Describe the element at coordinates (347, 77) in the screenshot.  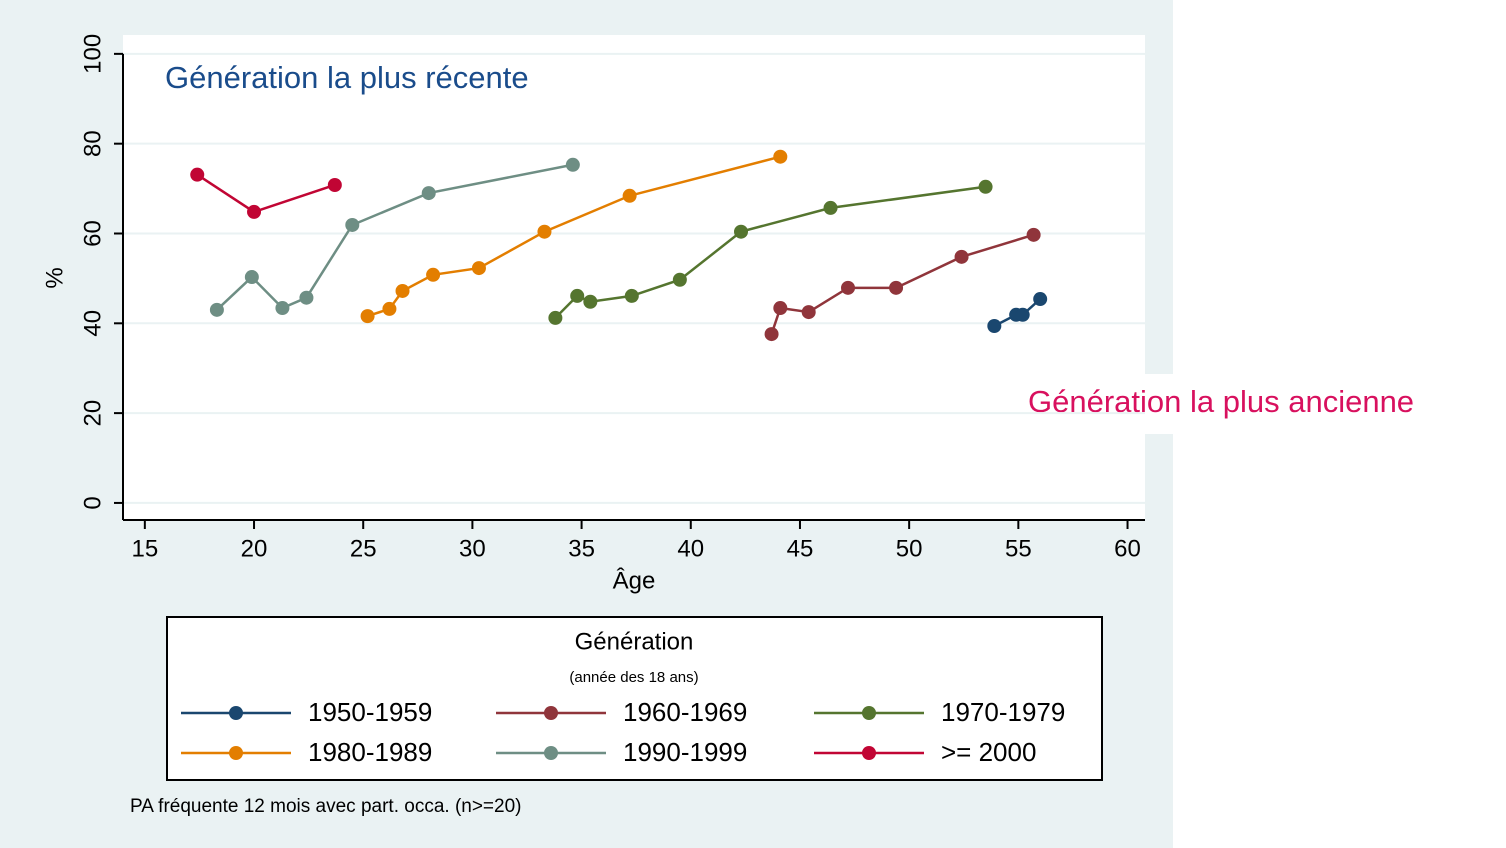
I see `annotation: Génération la plus récente` at that location.